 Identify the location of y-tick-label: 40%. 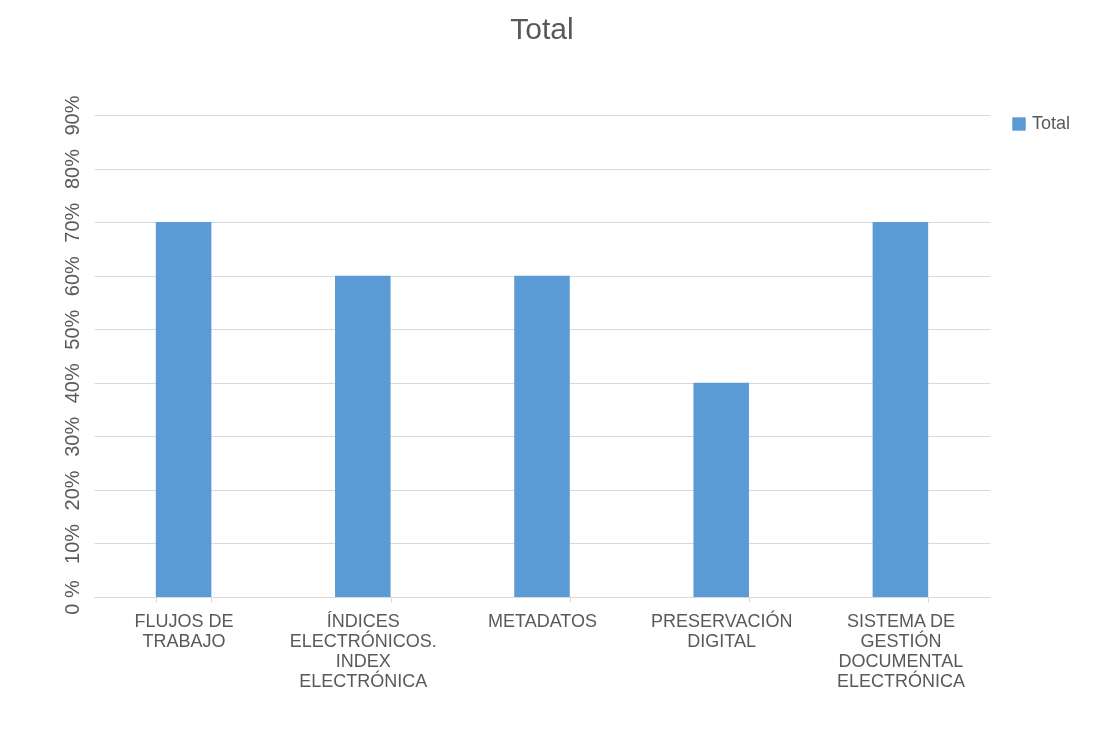
(71, 383).